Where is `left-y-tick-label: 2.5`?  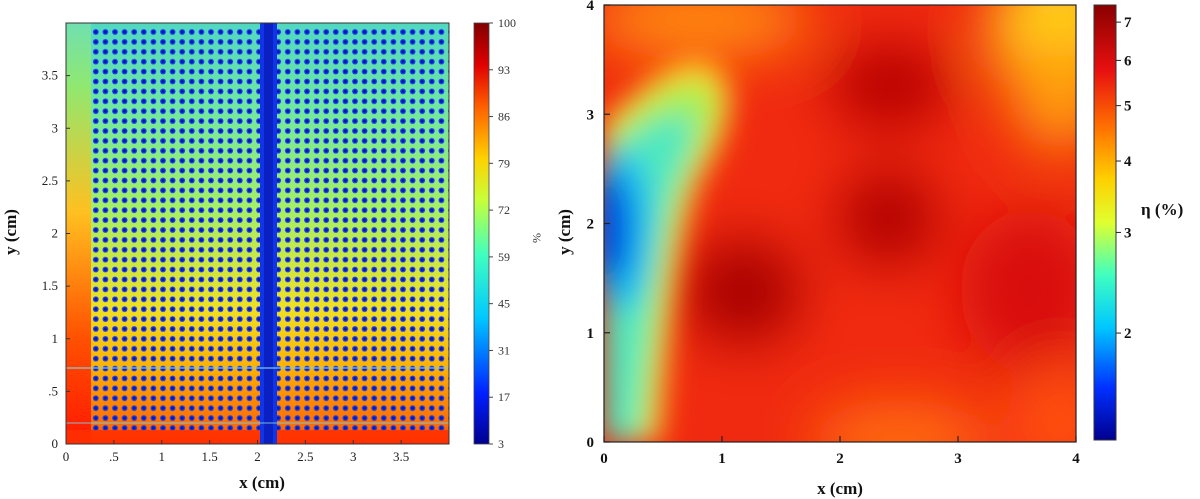
left-y-tick-label: 2.5 is located at coordinates (50, 180).